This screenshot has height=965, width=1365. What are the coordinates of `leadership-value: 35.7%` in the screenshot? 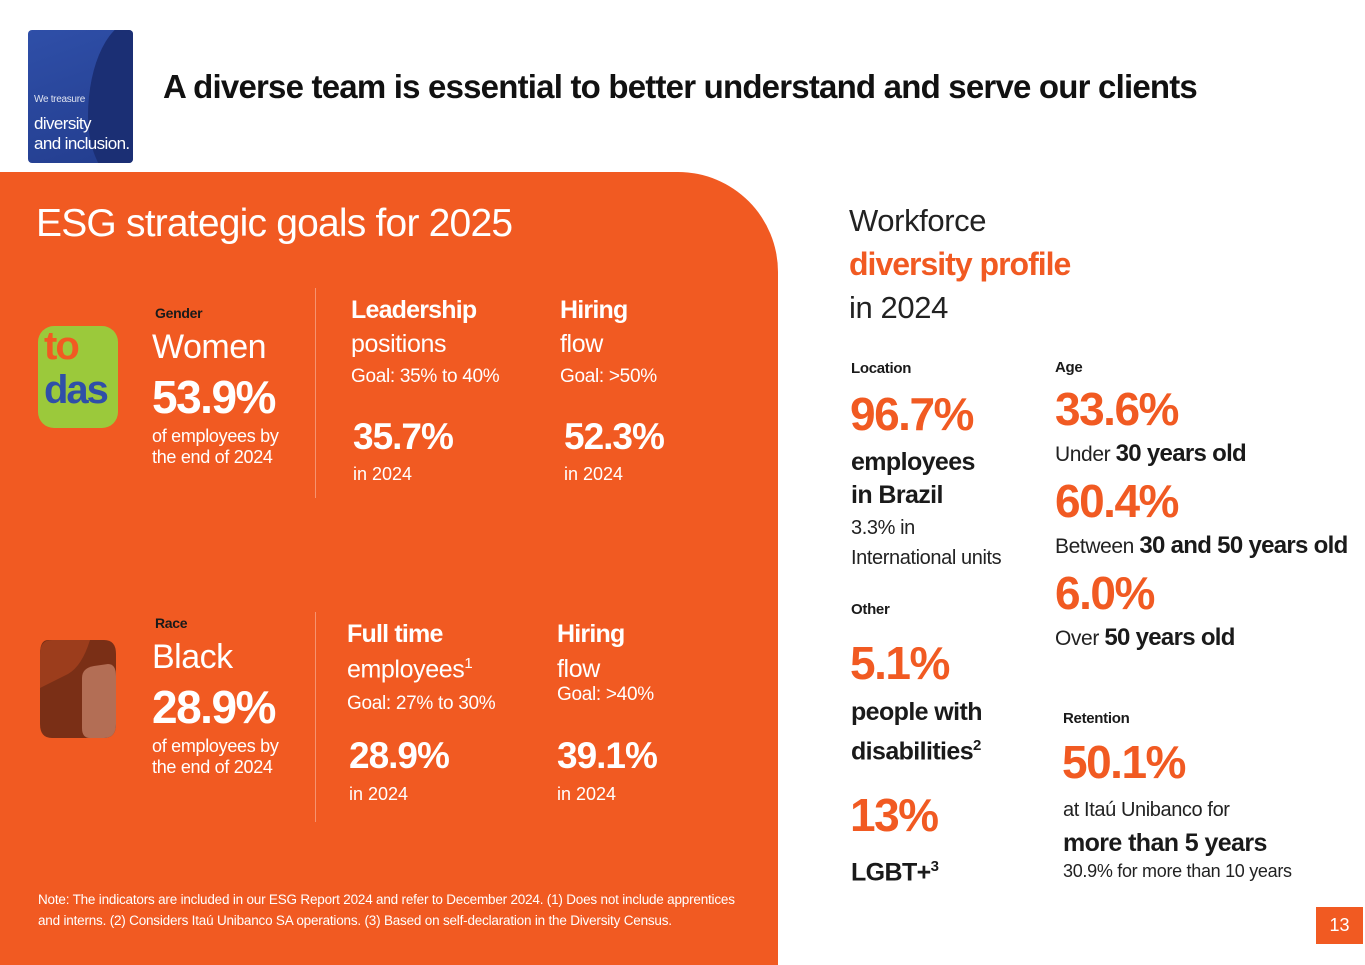 It's located at (403, 436).